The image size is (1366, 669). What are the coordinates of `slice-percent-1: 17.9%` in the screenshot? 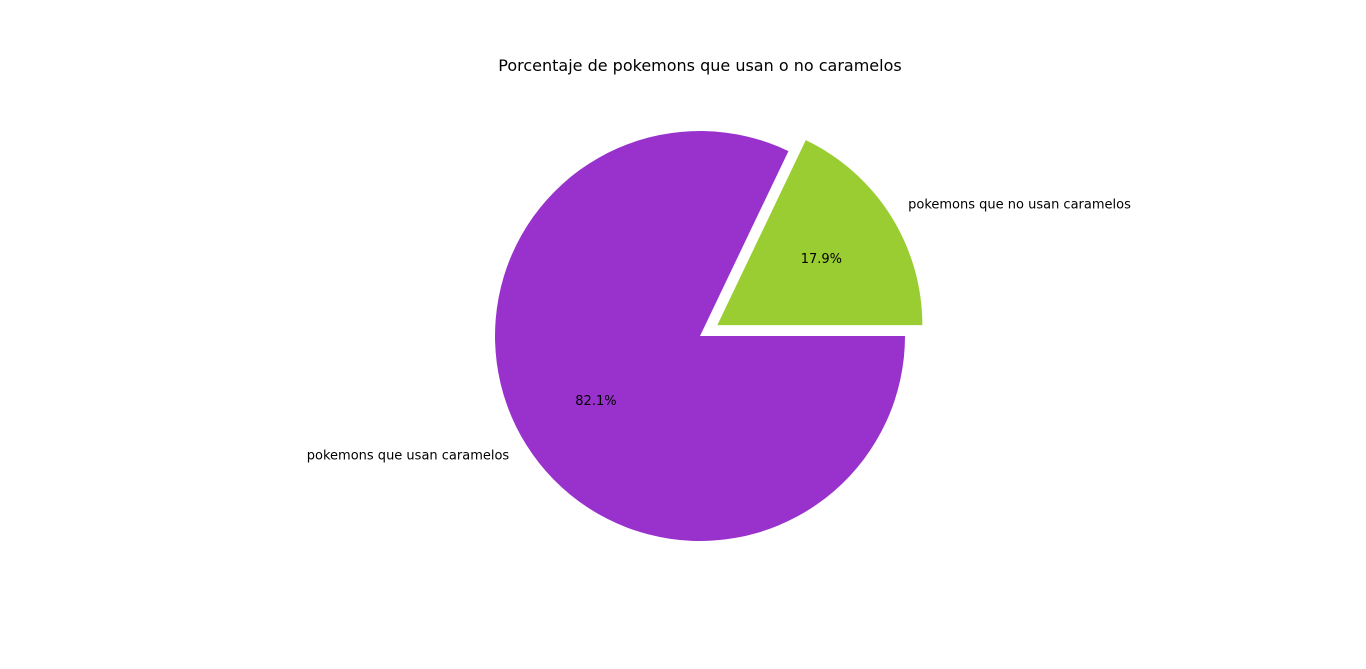 It's located at (821, 259).